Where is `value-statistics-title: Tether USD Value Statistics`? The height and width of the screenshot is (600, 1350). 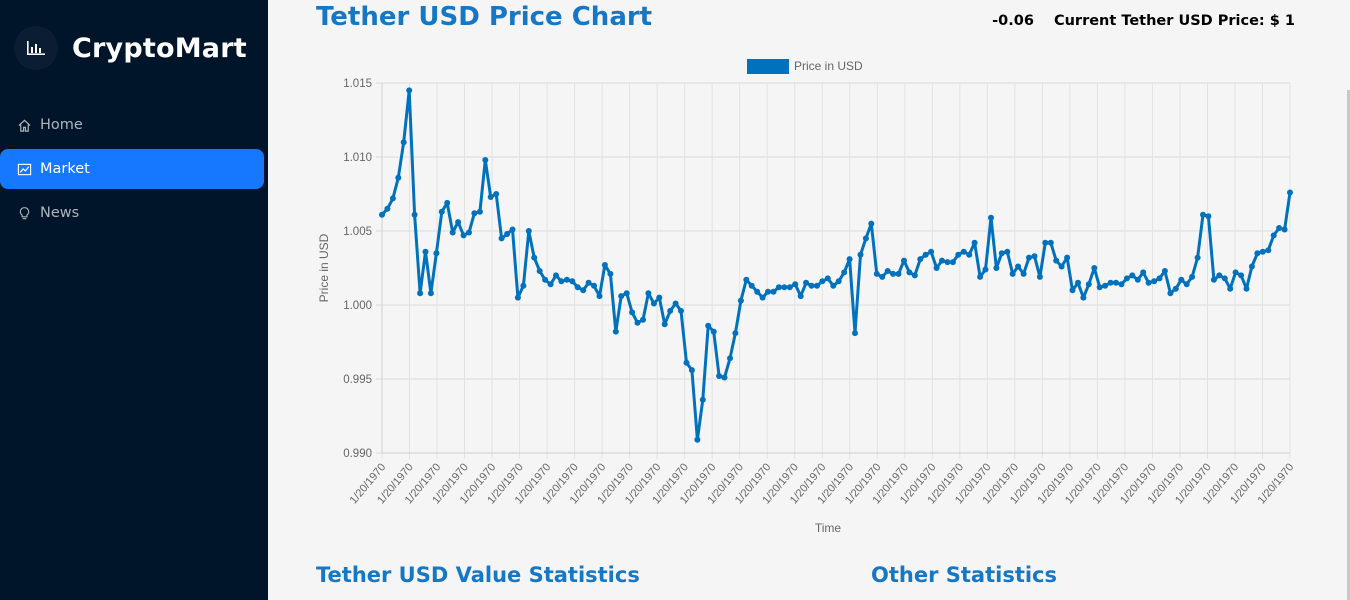 value-statistics-title: Tether USD Value Statistics is located at coordinates (478, 575).